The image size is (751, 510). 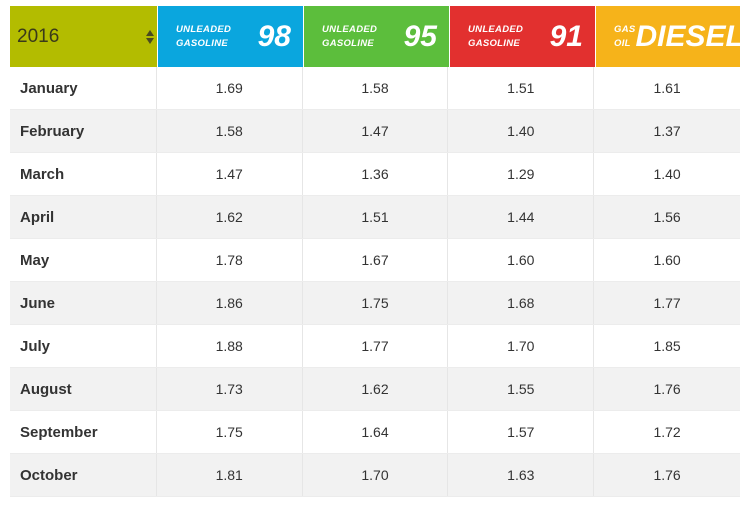 I want to click on month-cell: March, so click(x=83, y=174).